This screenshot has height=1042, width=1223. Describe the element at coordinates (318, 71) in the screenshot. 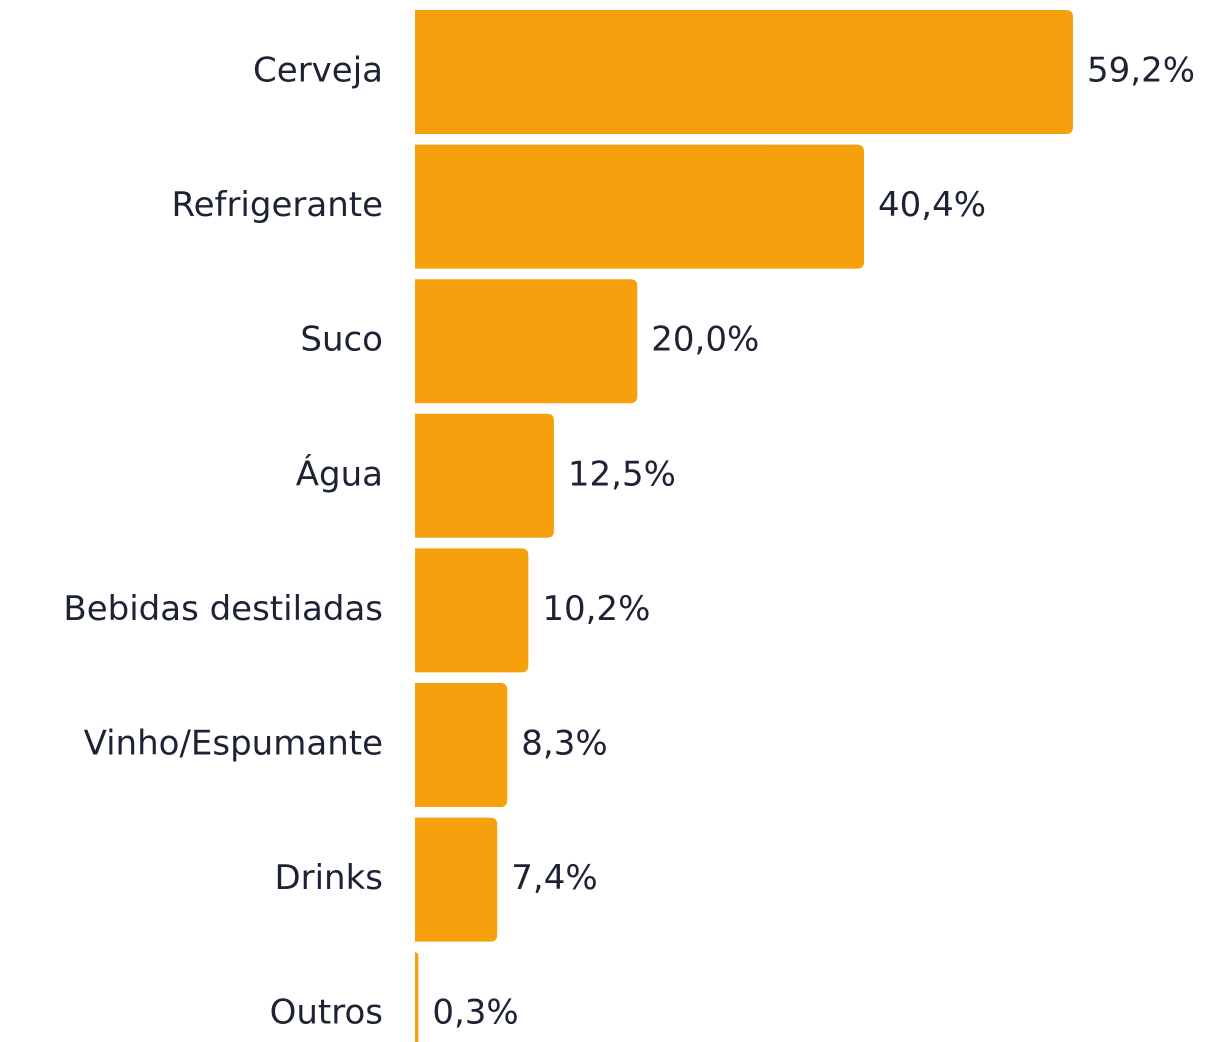

I see `category-label: Cerveja` at that location.